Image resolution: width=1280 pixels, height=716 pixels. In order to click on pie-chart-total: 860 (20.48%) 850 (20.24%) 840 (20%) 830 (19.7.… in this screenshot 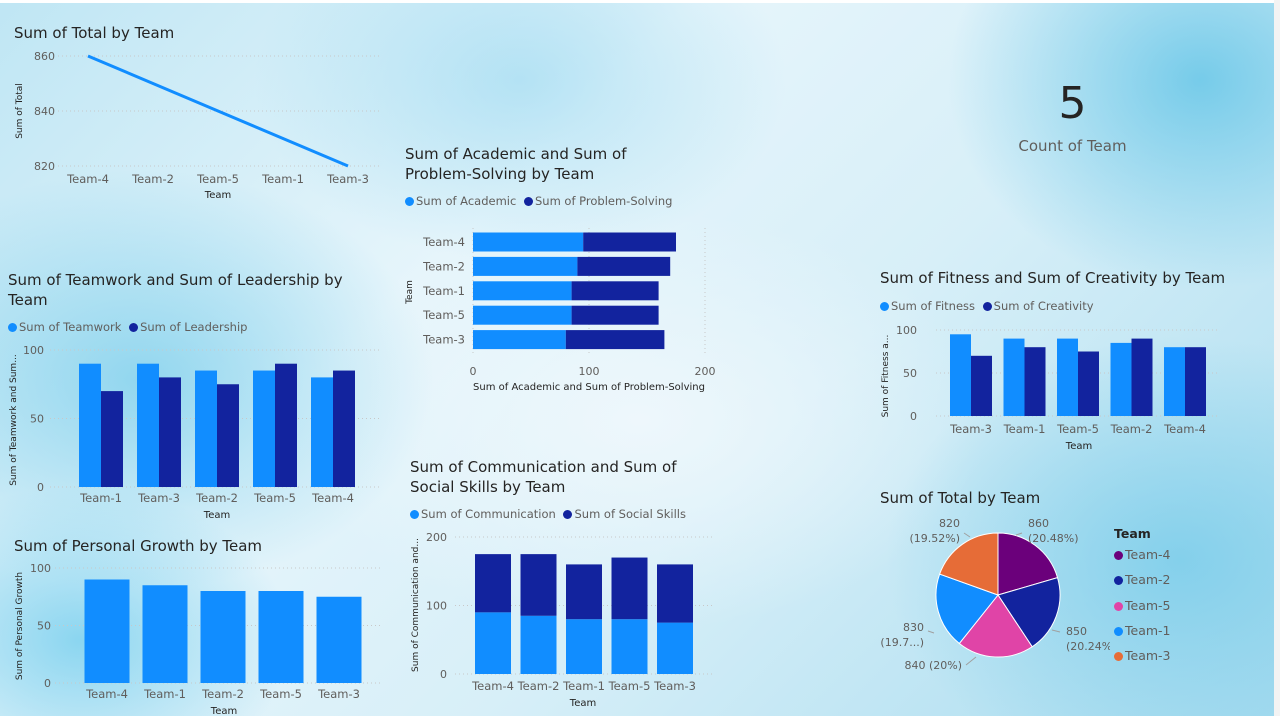, I will do `click(990, 592)`.